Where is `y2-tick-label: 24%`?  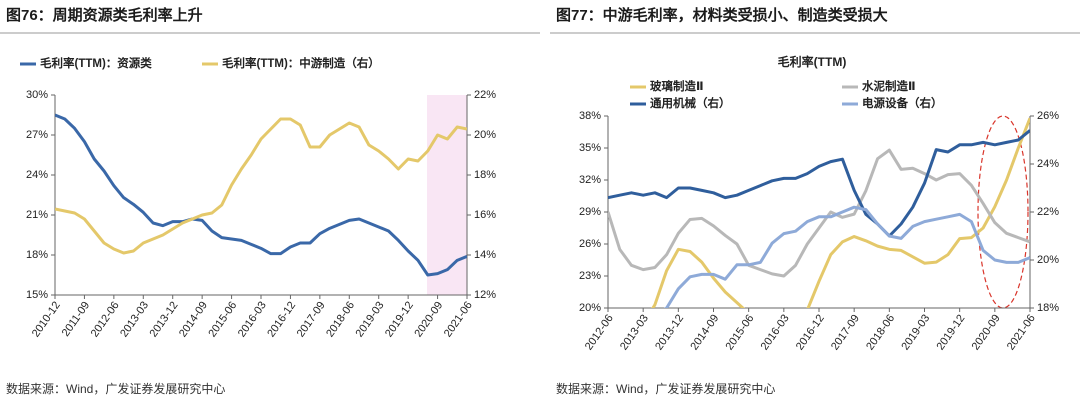 y2-tick-label: 24% is located at coordinates (1048, 164).